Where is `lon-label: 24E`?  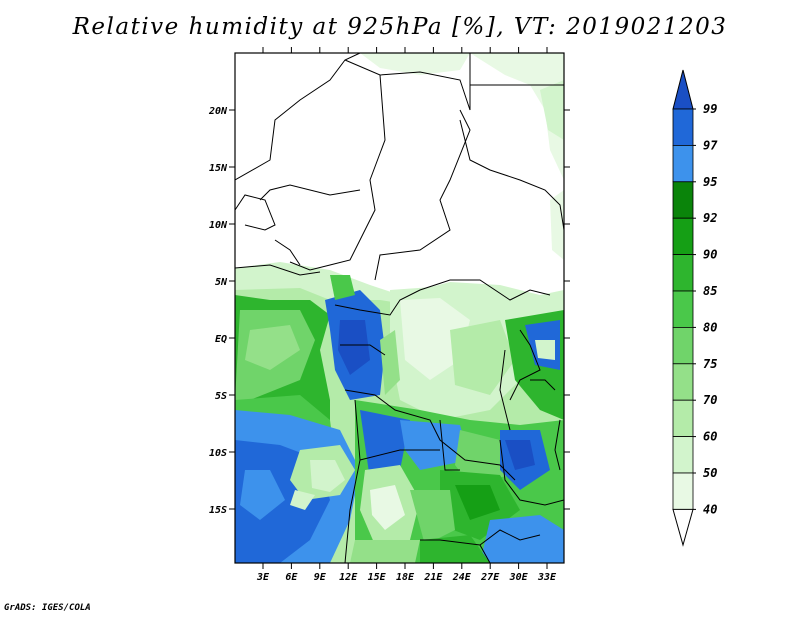 lon-label: 24E is located at coordinates (462, 577).